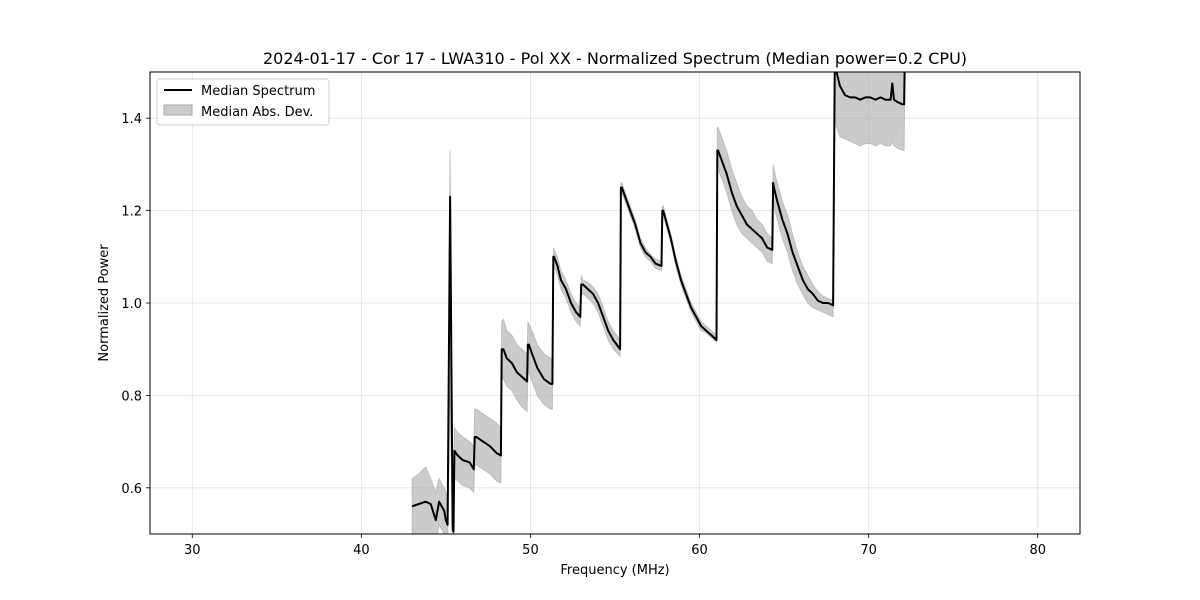 The height and width of the screenshot is (600, 1200). Describe the element at coordinates (1037, 550) in the screenshot. I see `x-tick-label: 80` at that location.